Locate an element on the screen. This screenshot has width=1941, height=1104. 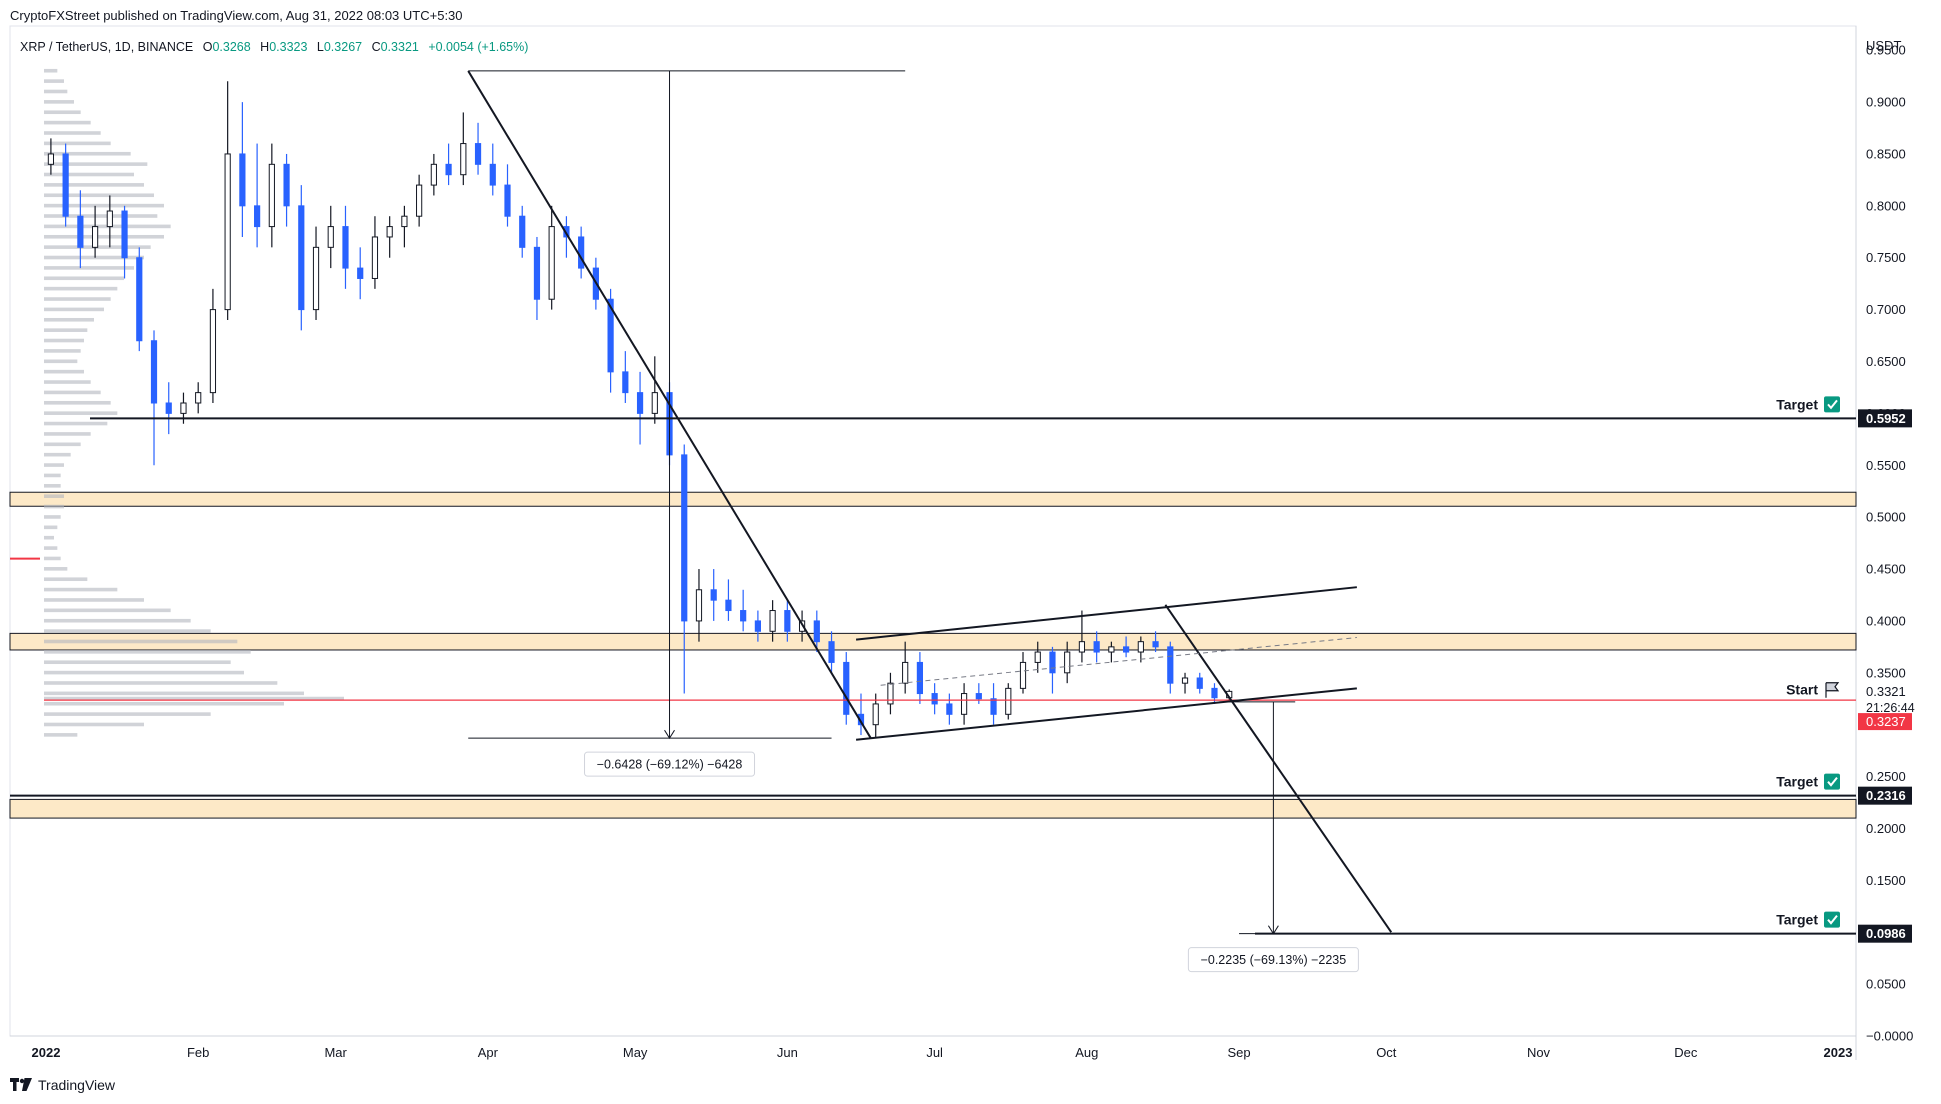
y-tick-label: 0.3500 is located at coordinates (1886, 672).